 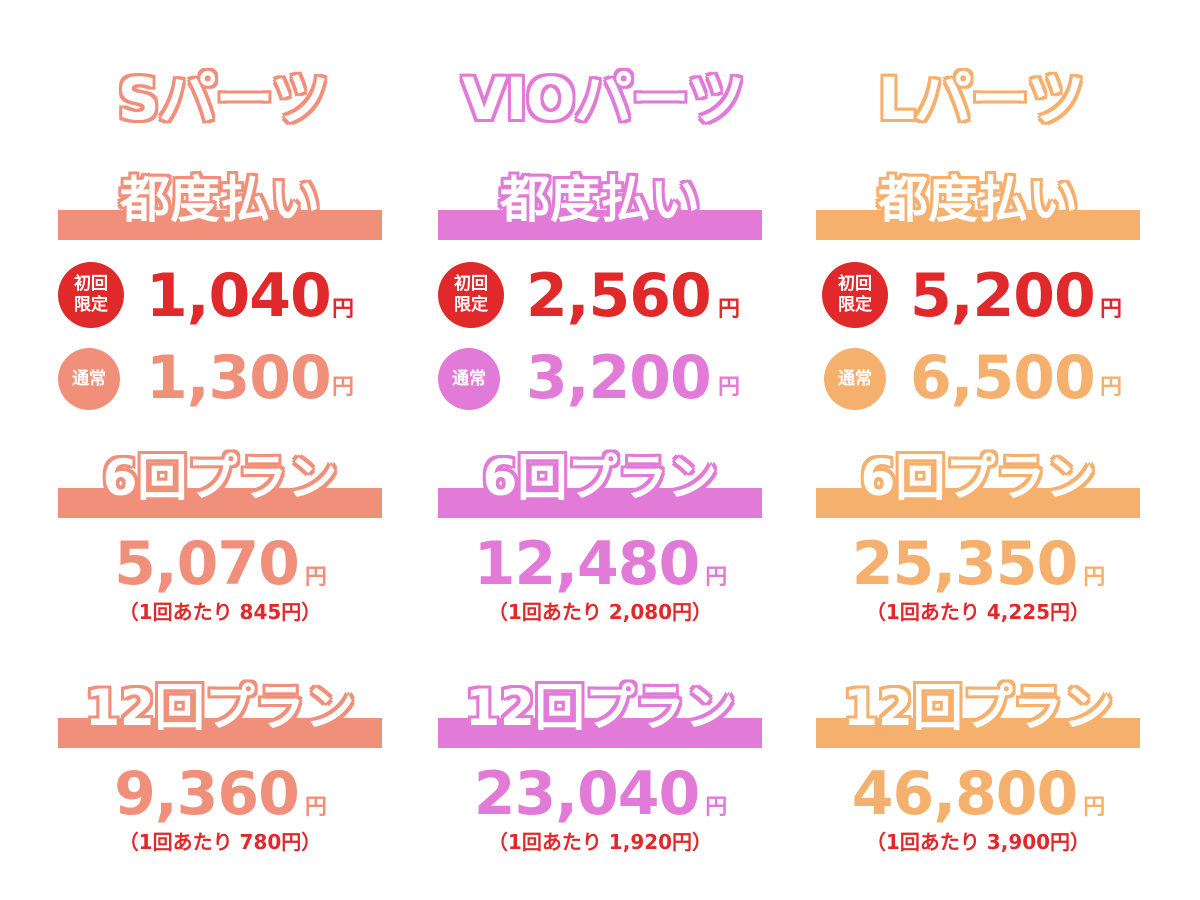 What do you see at coordinates (978, 612) in the screenshot?
I see `plan6-per-visit: （1回あたり 4,225円）` at bounding box center [978, 612].